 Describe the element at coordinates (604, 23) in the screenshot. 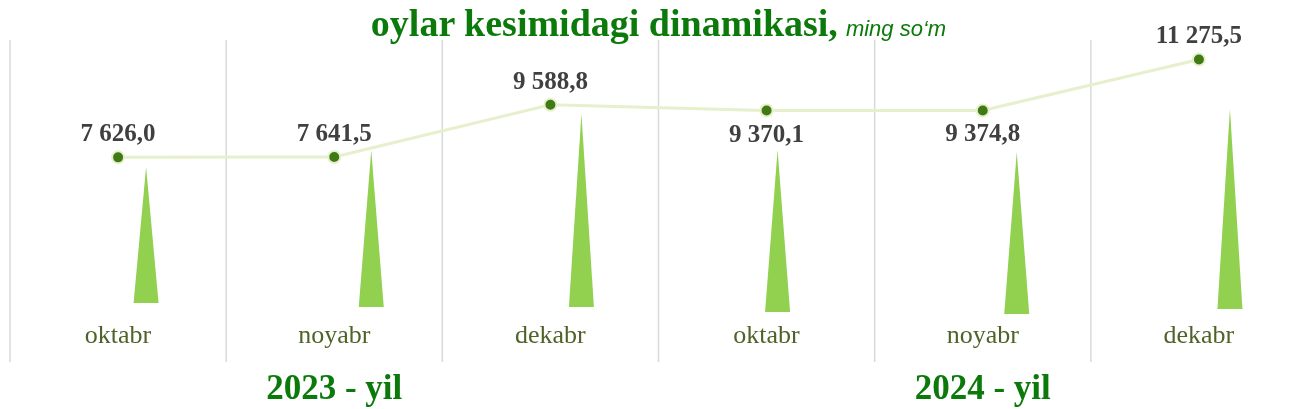

I see `chart-title: oylar kesimidagi dinamikasi,` at that location.